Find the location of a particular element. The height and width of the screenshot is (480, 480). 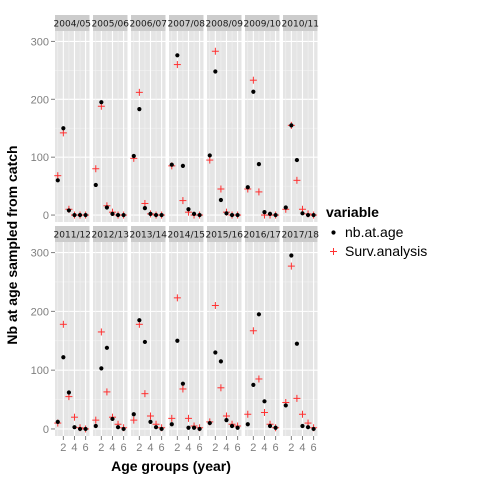

facet-strip-label: 2012/13 is located at coordinates (110, 236).